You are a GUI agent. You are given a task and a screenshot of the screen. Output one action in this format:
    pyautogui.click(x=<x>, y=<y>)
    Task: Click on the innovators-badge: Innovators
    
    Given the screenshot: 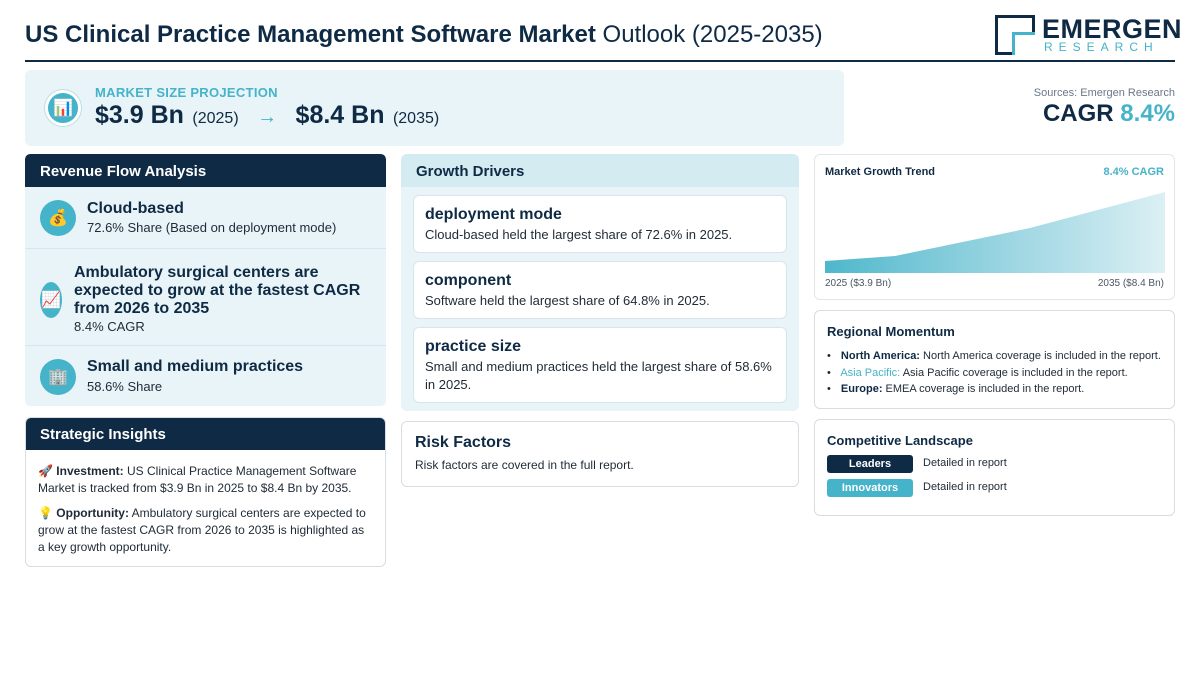 What is the action you would take?
    pyautogui.click(x=870, y=488)
    